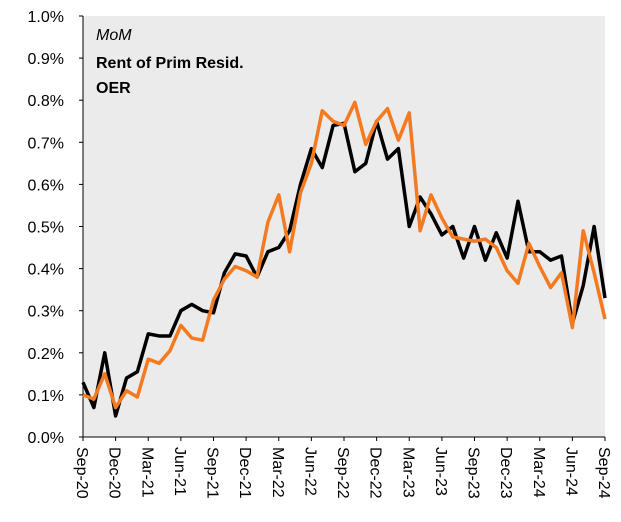 Image resolution: width=621 pixels, height=522 pixels. What do you see at coordinates (570, 471) in the screenshot?
I see `x-tick-label: Jun-24` at bounding box center [570, 471].